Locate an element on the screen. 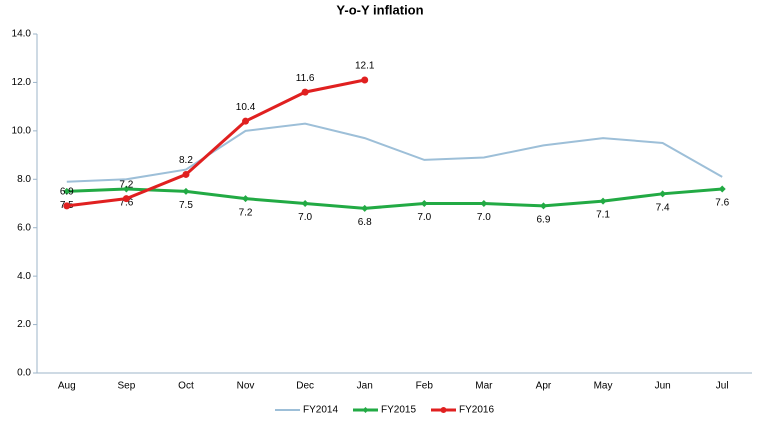  y-tick-label: 12.0 is located at coordinates (22, 82).